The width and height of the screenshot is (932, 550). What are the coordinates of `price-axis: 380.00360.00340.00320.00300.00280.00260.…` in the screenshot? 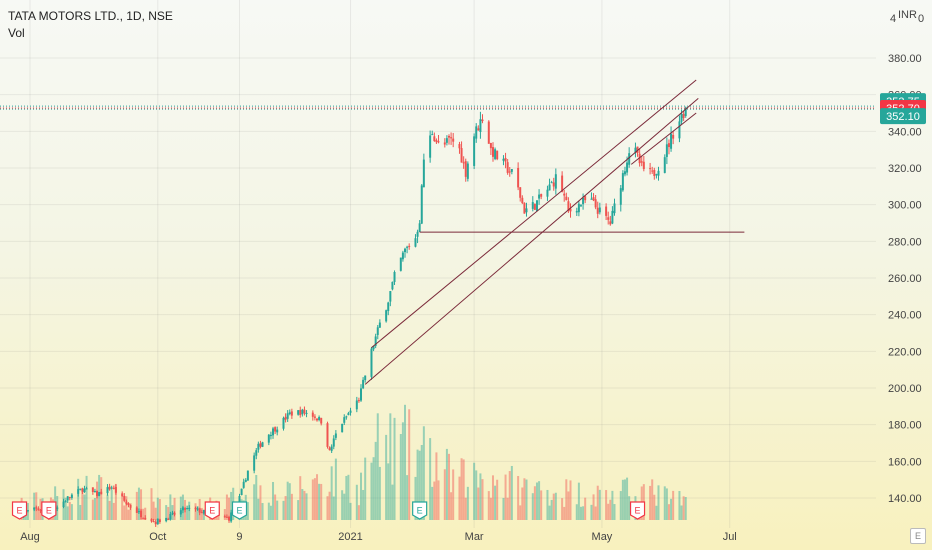 It's located at (906, 257).